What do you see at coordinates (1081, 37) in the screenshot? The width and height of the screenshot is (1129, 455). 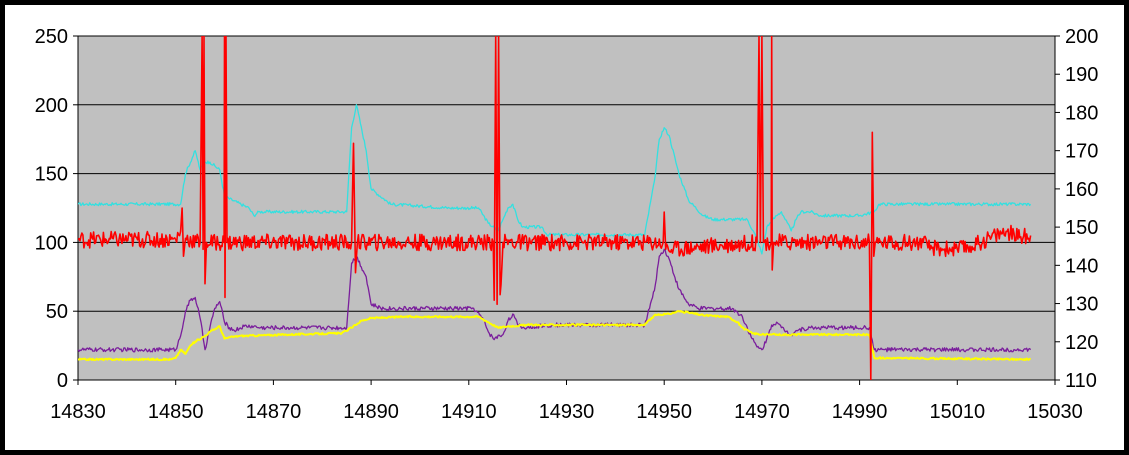 I see `y2-tick-label: 200` at bounding box center [1081, 37].